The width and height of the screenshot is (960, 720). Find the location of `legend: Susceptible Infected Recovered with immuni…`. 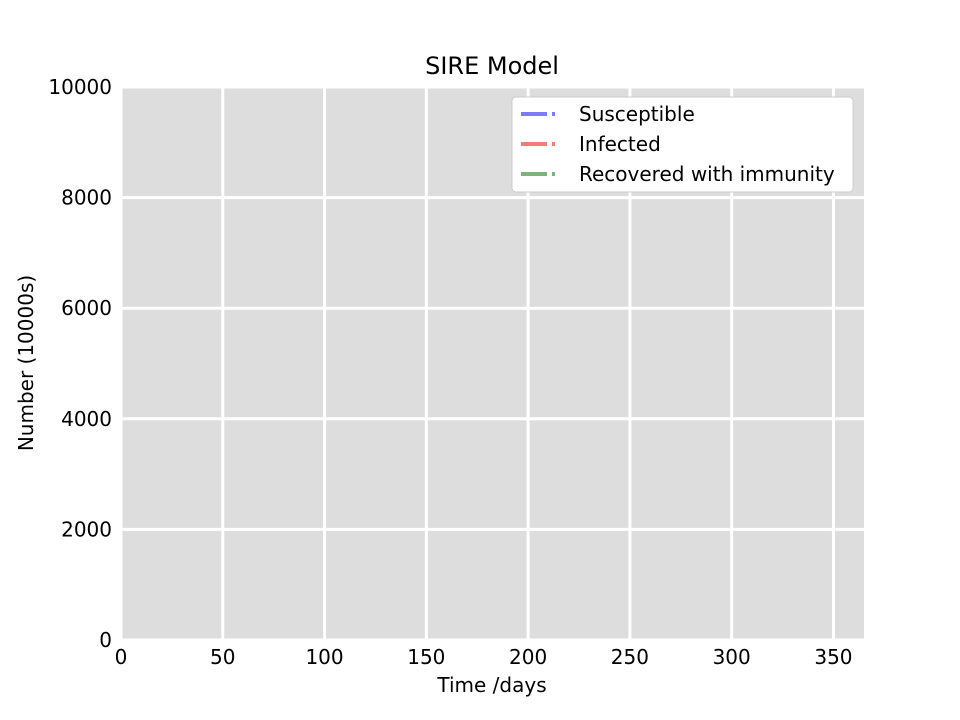

legend: Susceptible Infected Recovered with immuni… is located at coordinates (682, 144).